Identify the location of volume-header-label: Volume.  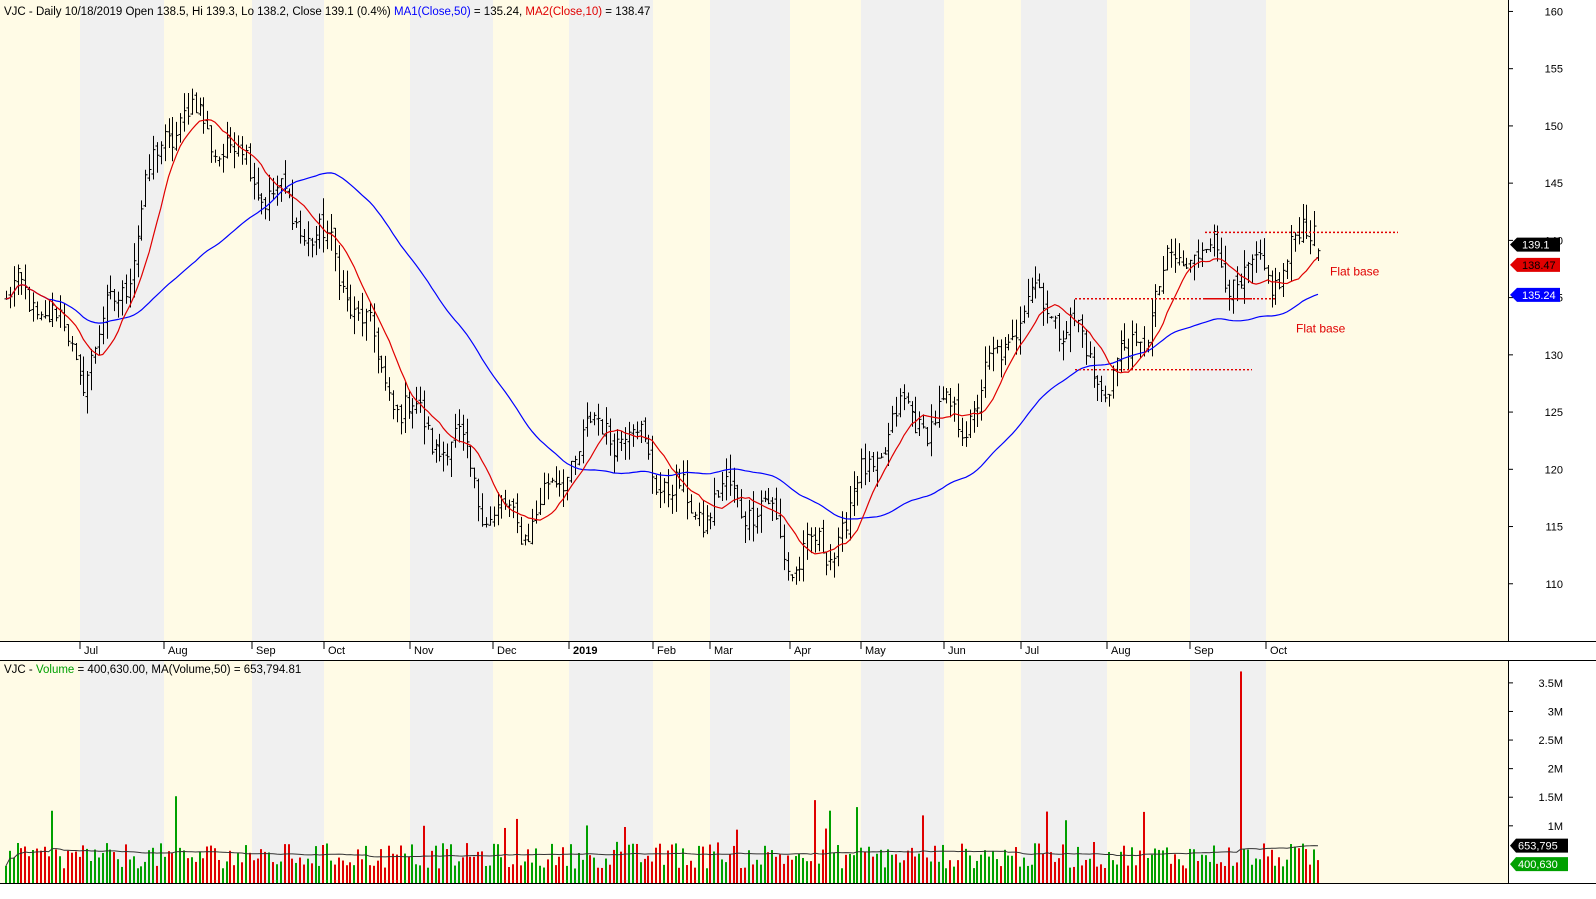
(55, 670).